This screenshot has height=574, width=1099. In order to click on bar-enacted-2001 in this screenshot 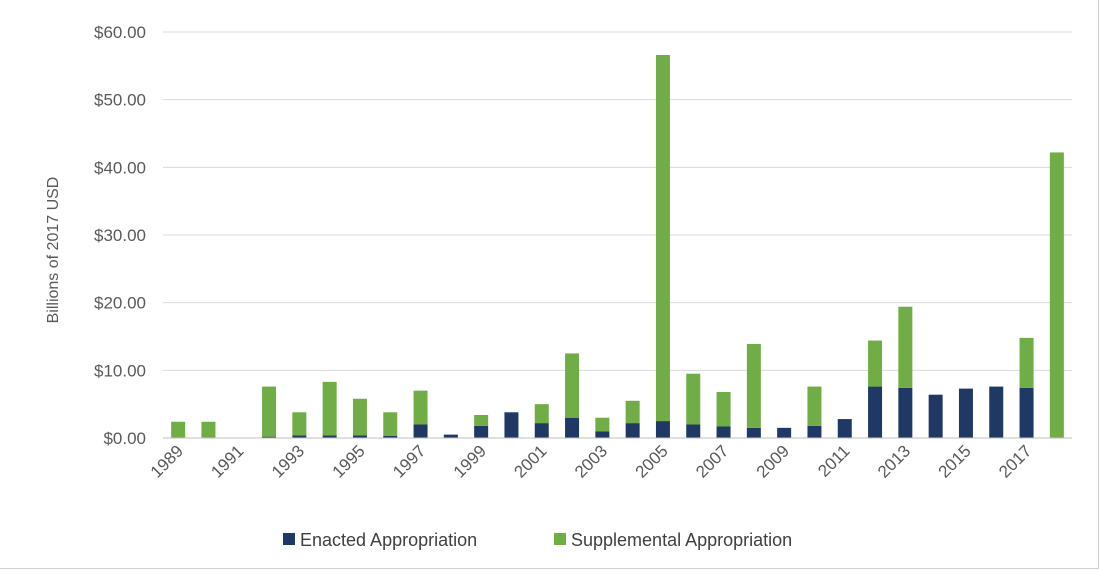, I will do `click(541, 430)`.